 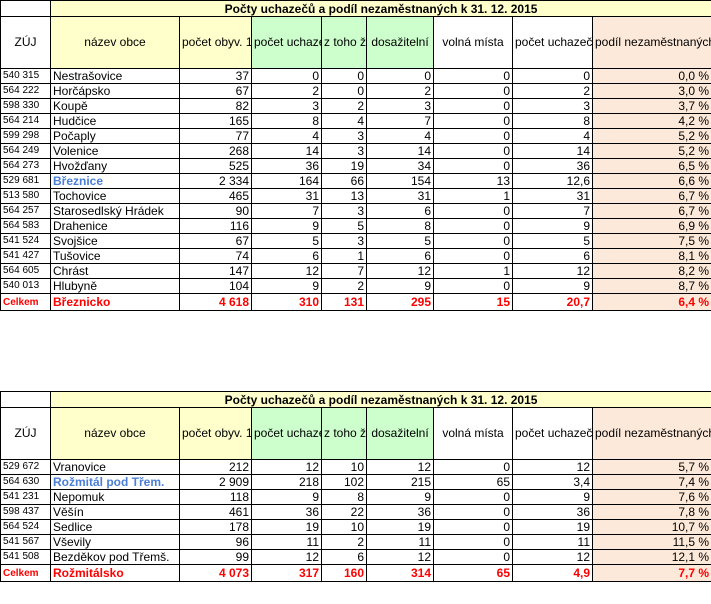 I want to click on cell-ratio: 8, so click(x=552, y=121).